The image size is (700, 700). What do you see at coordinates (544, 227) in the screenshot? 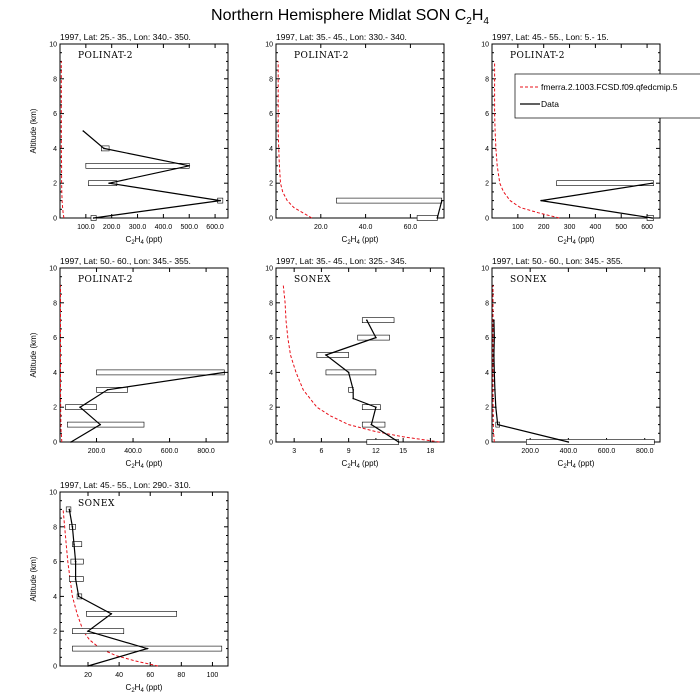
I see `x-tick-label: 200` at bounding box center [544, 227].